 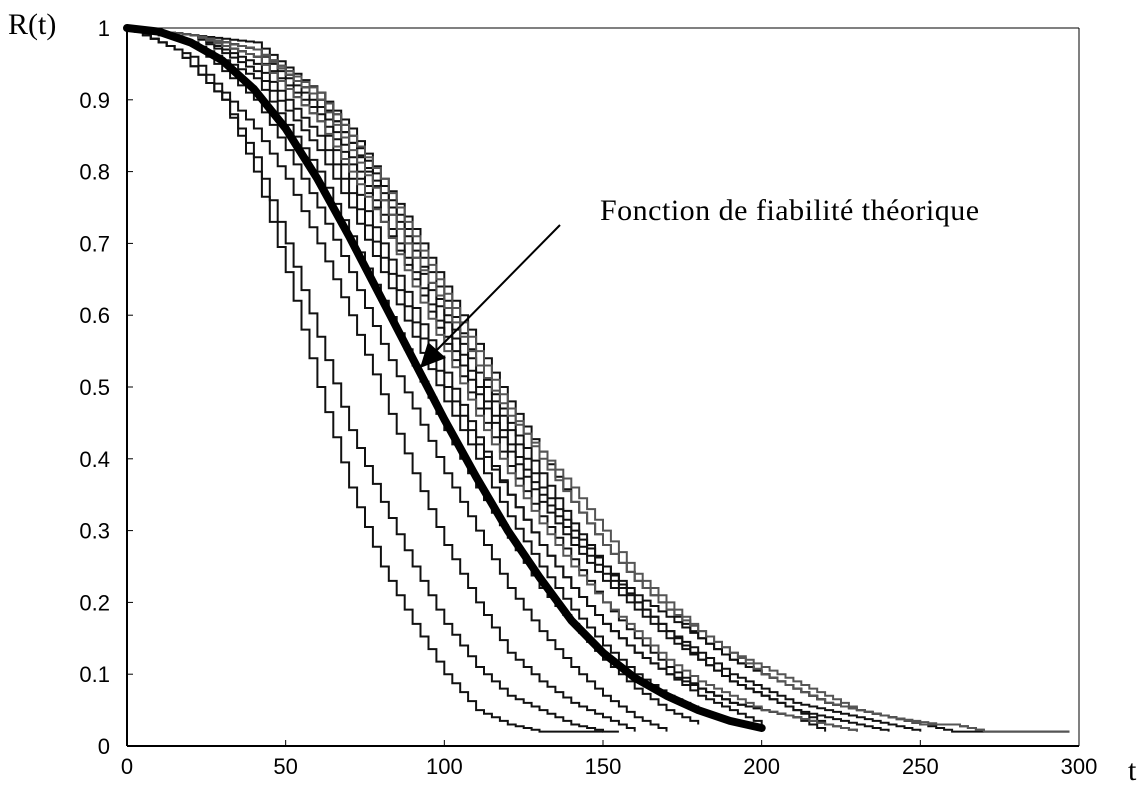 What do you see at coordinates (94, 459) in the screenshot?
I see `y-tick-label: 0.4` at bounding box center [94, 459].